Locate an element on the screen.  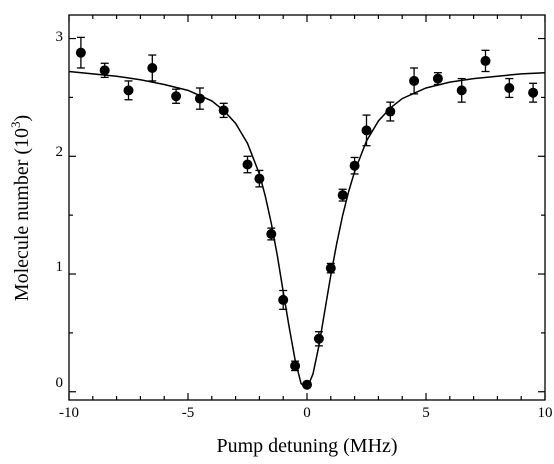
x-tick-label: 10 is located at coordinates (545, 413).